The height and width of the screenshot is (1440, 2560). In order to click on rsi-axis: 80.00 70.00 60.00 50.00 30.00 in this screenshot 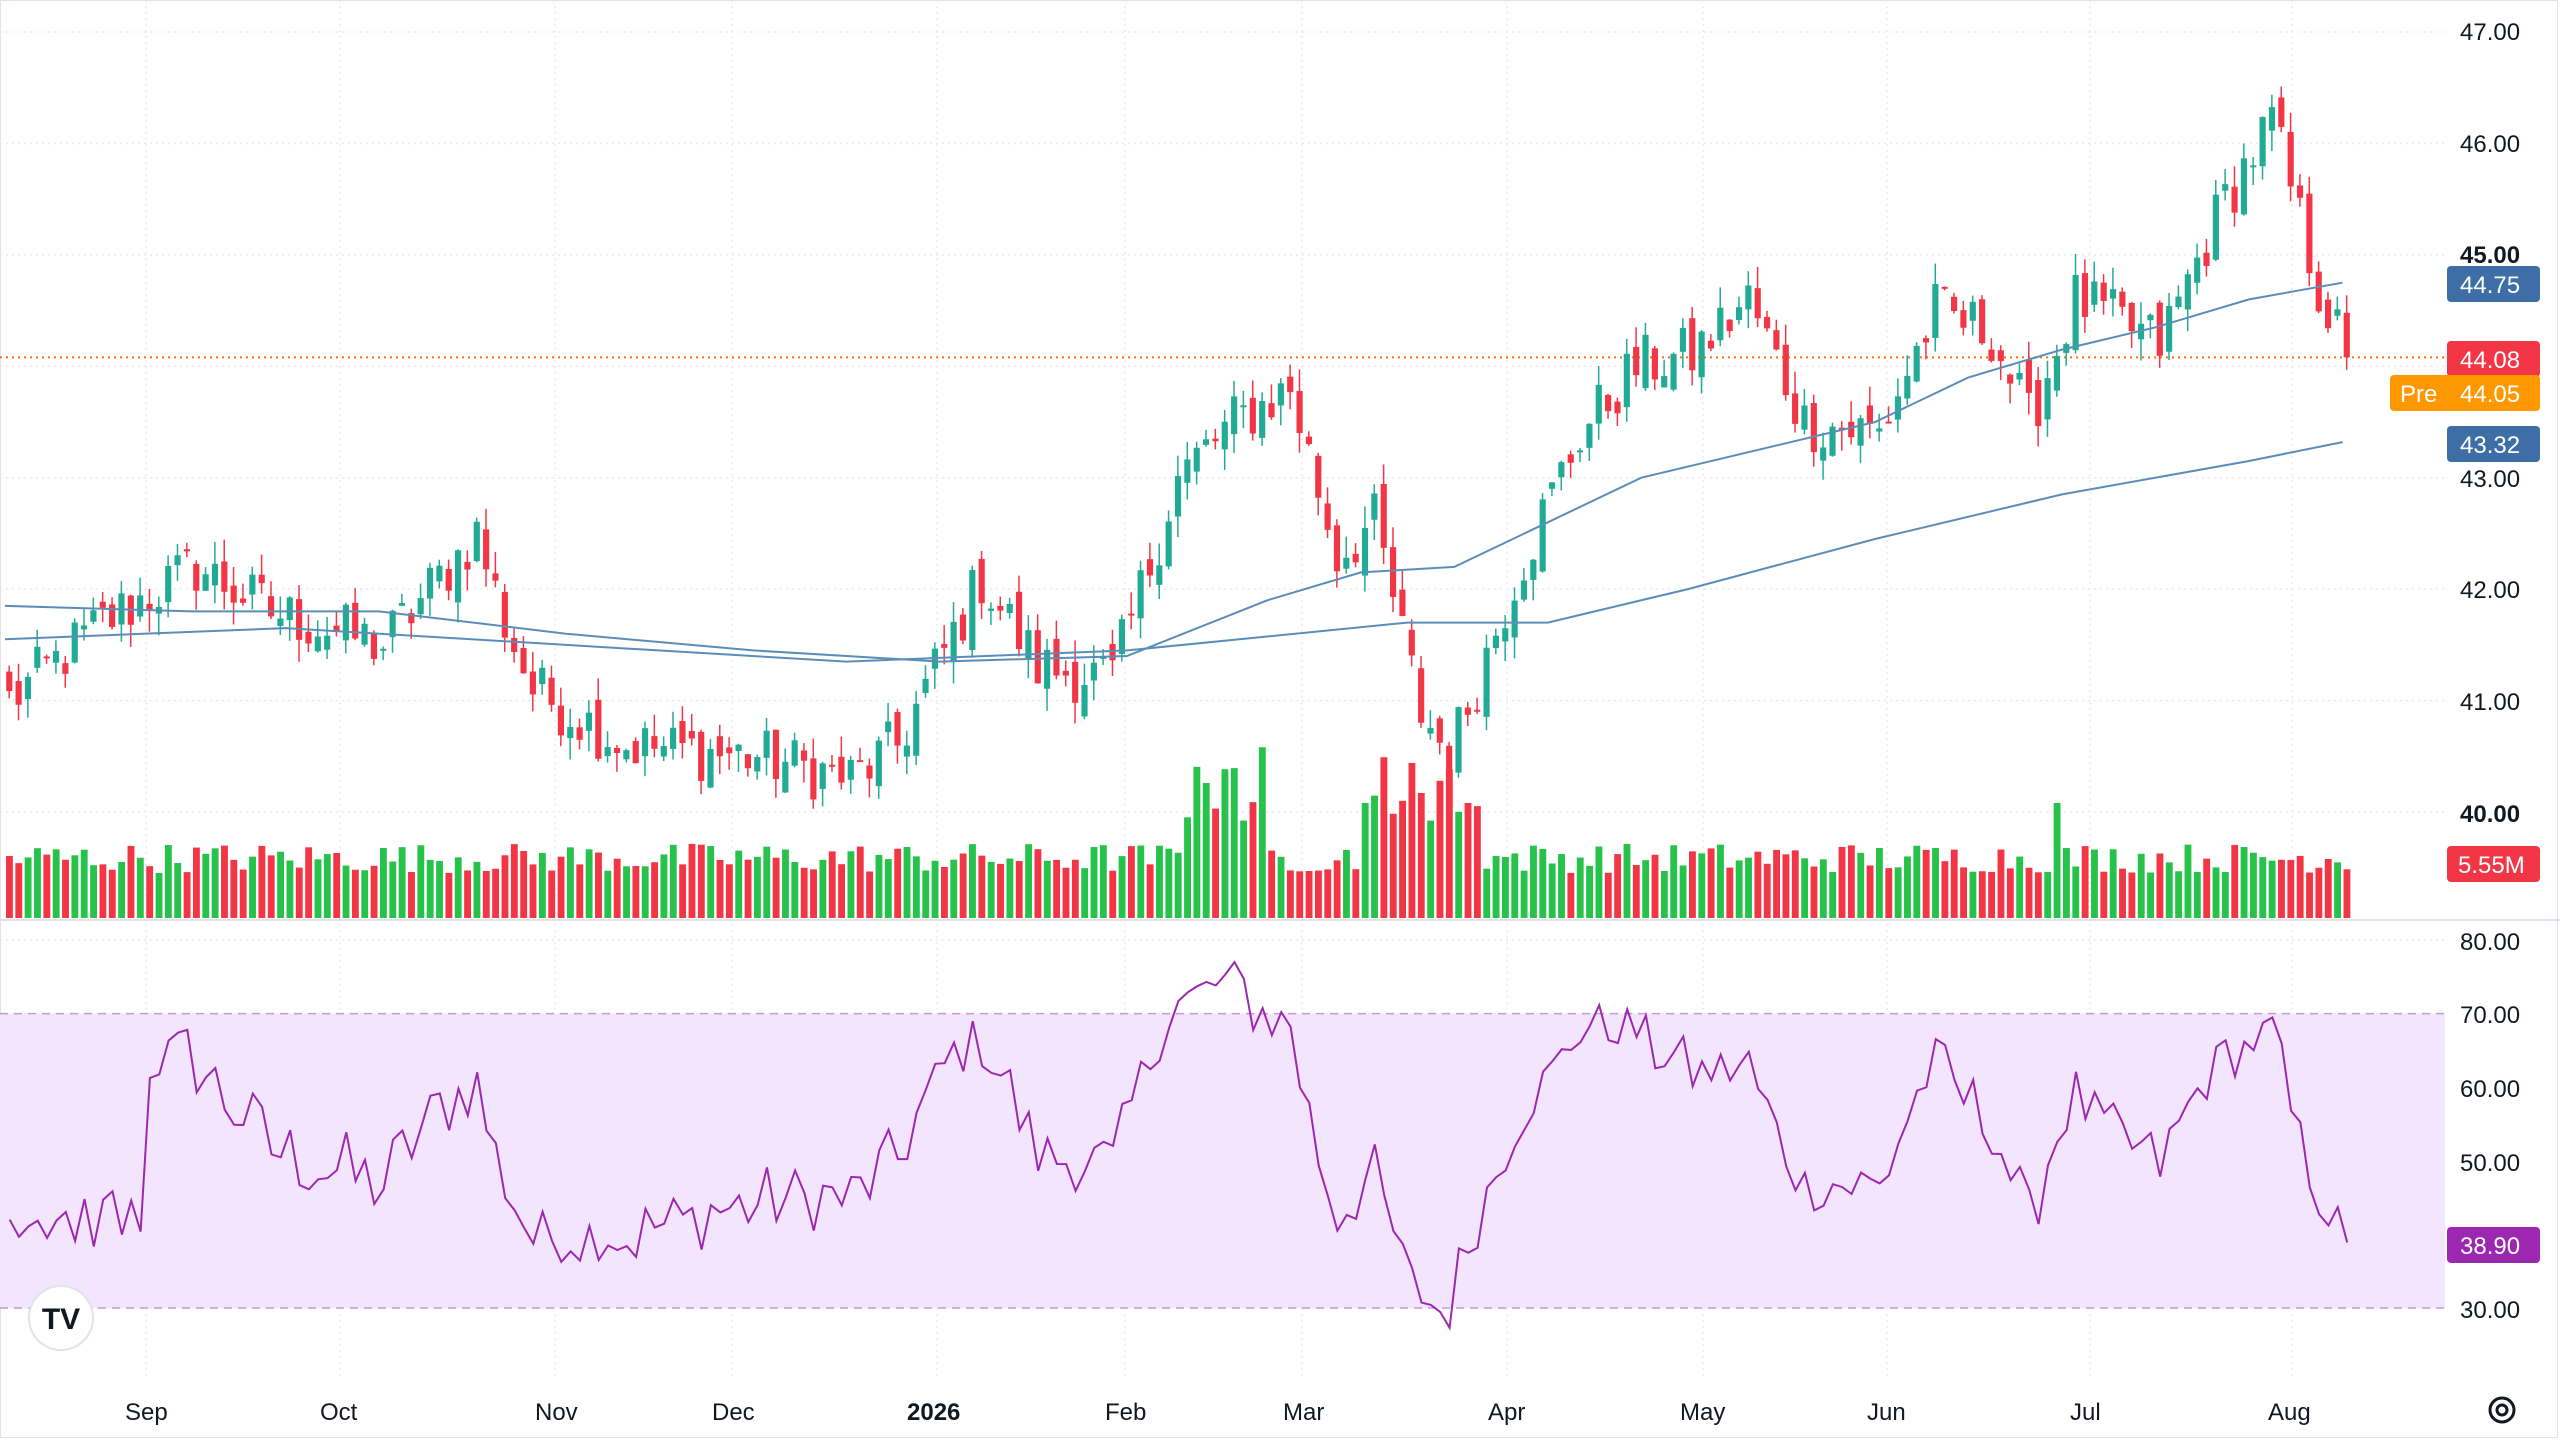, I will do `click(2490, 1126)`.